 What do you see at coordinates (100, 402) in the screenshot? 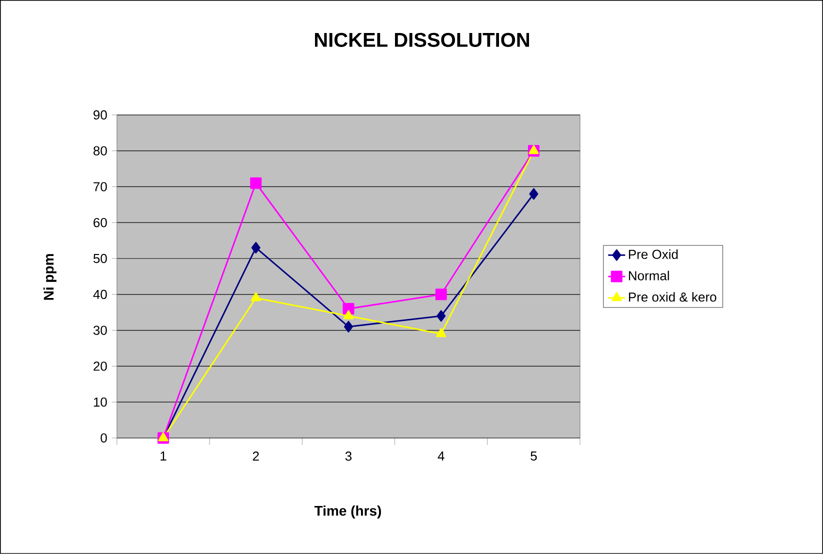
I see `y-tick-label: 10` at bounding box center [100, 402].